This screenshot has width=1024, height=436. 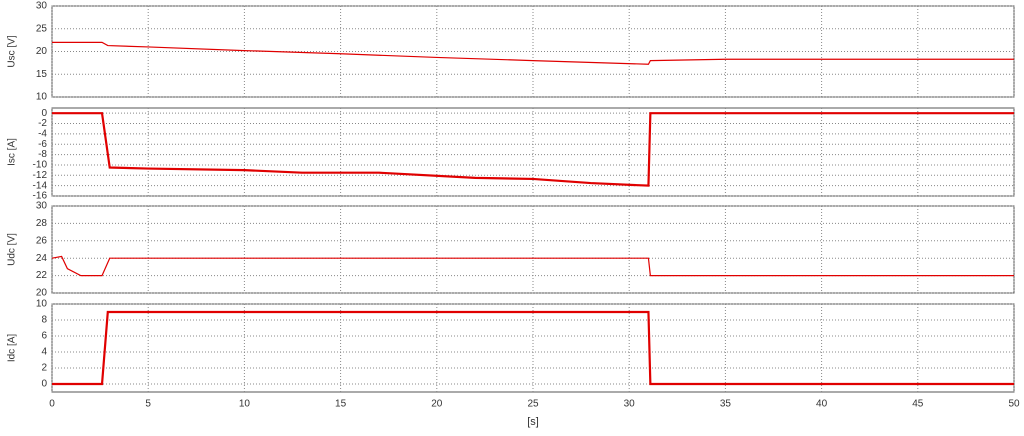 I want to click on y-axis-label: Idc [A], so click(x=12, y=348).